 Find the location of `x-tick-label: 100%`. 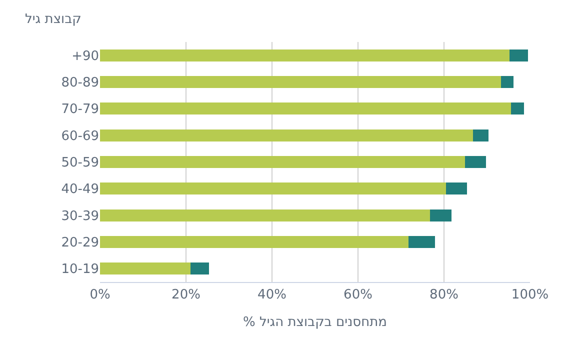

x-tick-label: 100% is located at coordinates (530, 295).